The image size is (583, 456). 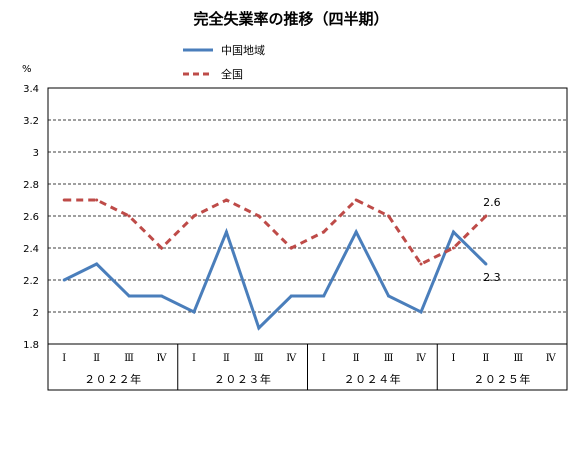 What do you see at coordinates (224, 62) in the screenshot?
I see `legend: 中国地域 全国` at bounding box center [224, 62].